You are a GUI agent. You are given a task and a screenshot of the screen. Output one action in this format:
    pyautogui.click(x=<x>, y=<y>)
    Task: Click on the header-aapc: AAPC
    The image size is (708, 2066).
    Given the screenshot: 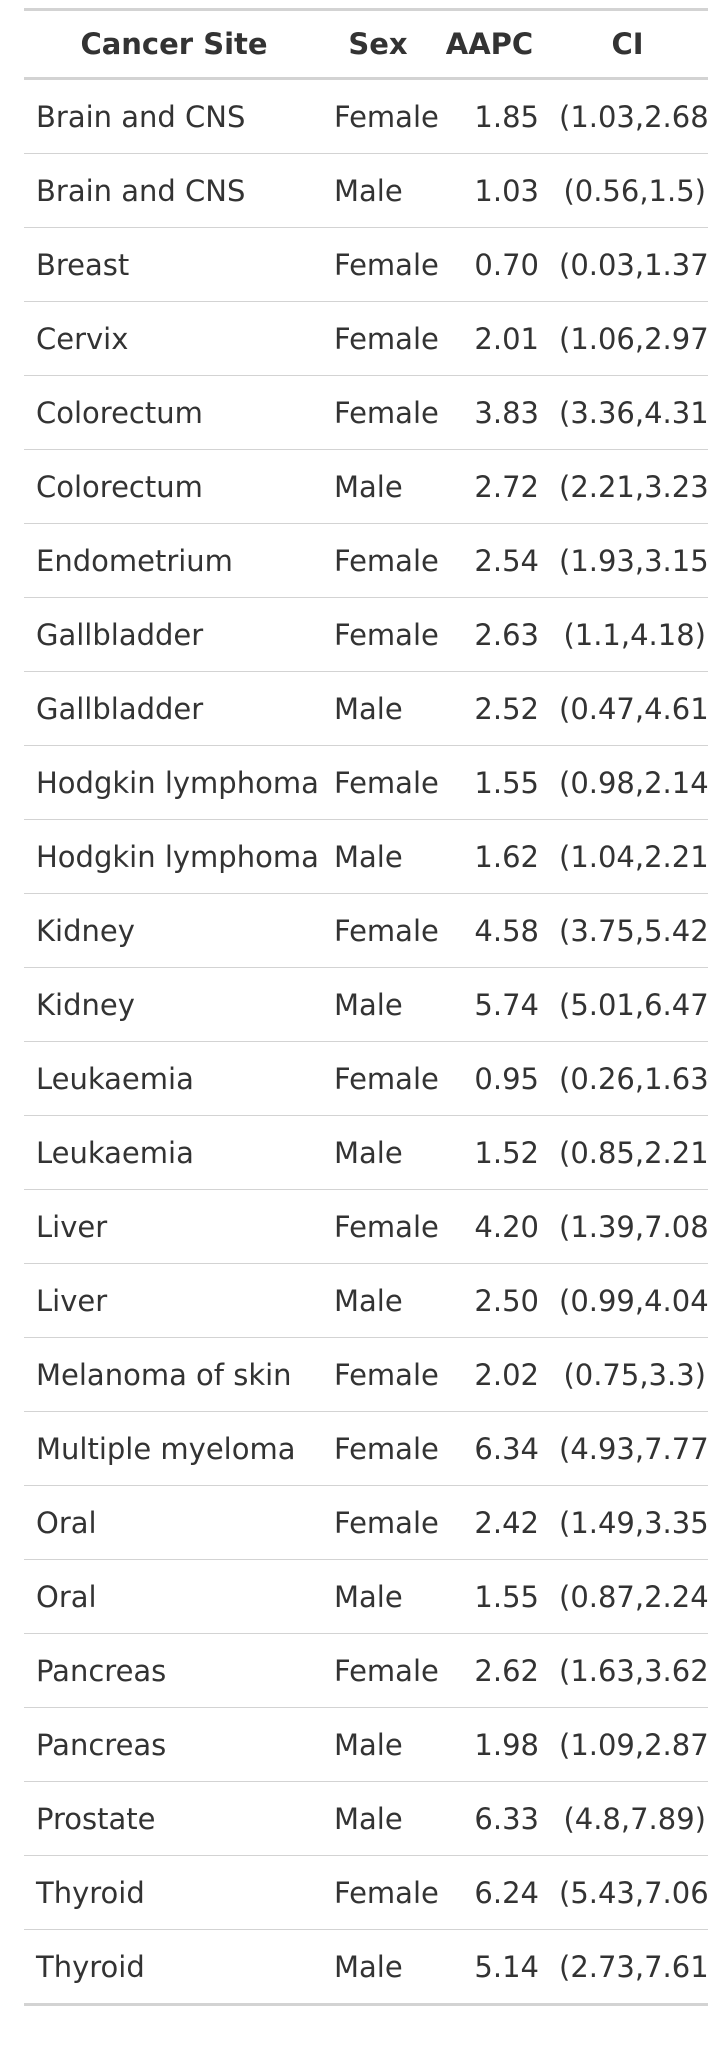 What is the action you would take?
    pyautogui.click(x=489, y=44)
    